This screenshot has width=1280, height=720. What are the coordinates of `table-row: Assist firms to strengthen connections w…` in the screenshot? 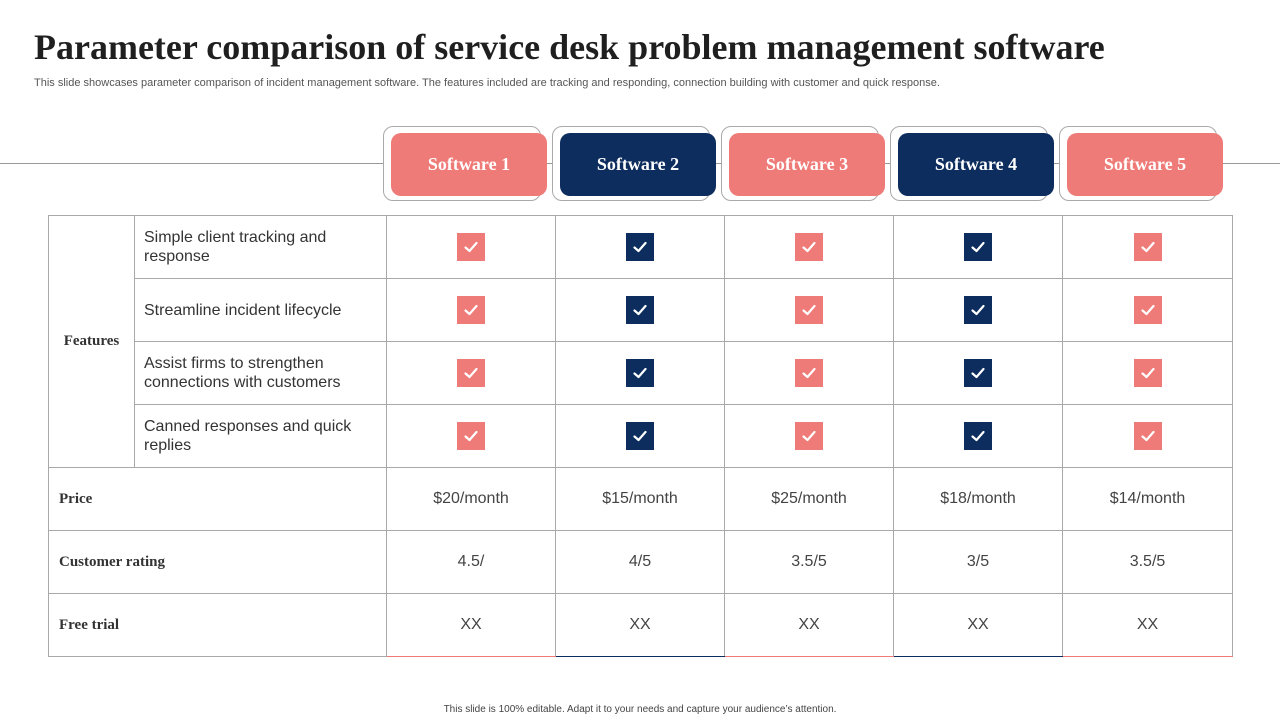 It's located at (641, 373).